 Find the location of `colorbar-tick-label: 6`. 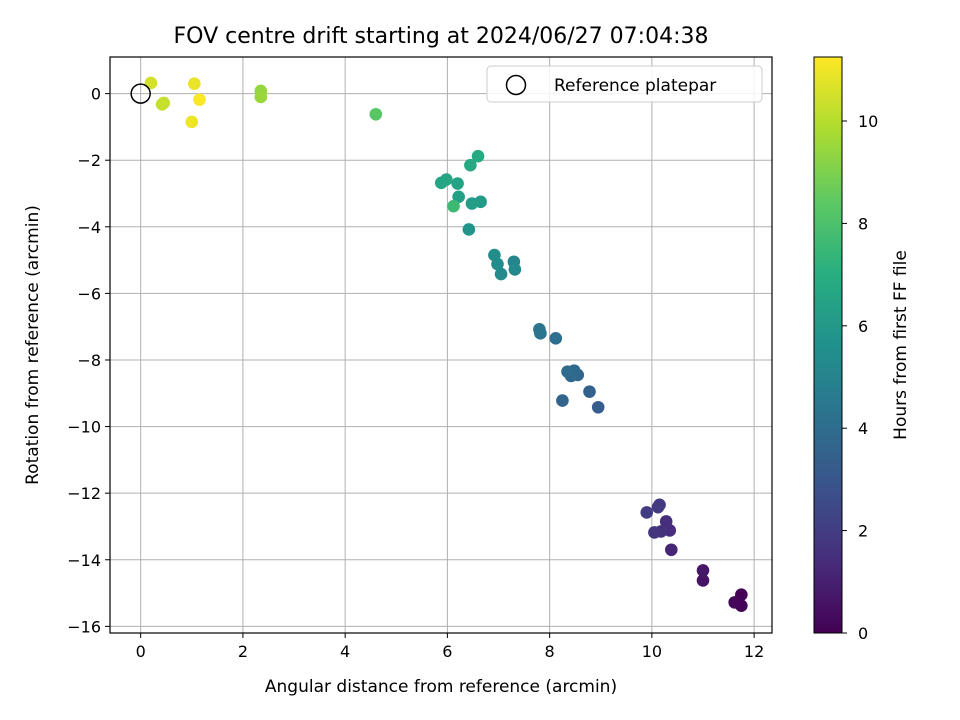

colorbar-tick-label: 6 is located at coordinates (863, 326).